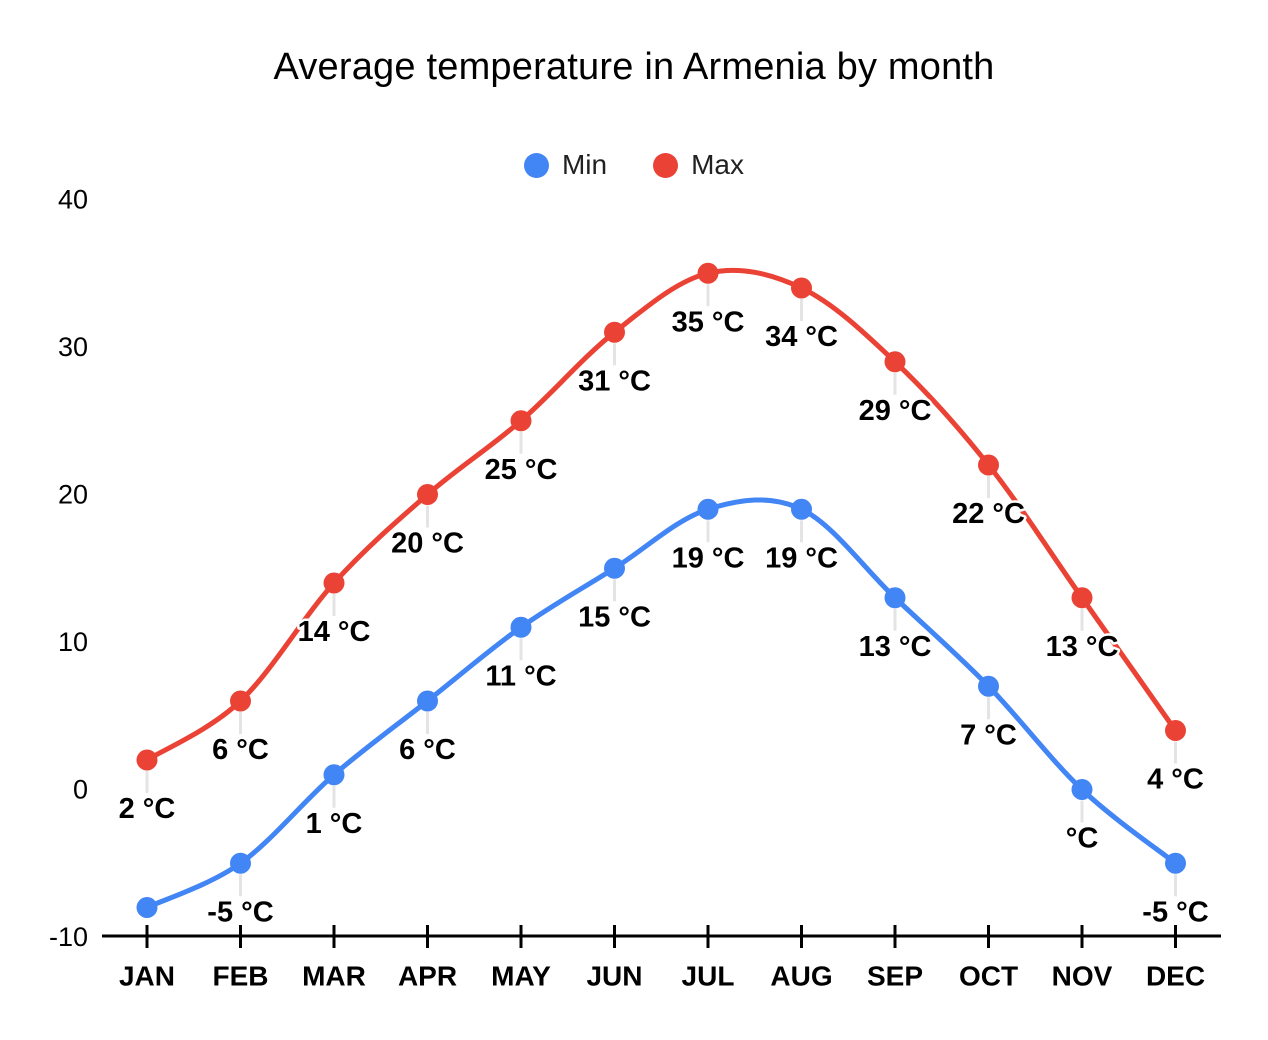  I want to click on legend-label-min: Min, so click(584, 164).